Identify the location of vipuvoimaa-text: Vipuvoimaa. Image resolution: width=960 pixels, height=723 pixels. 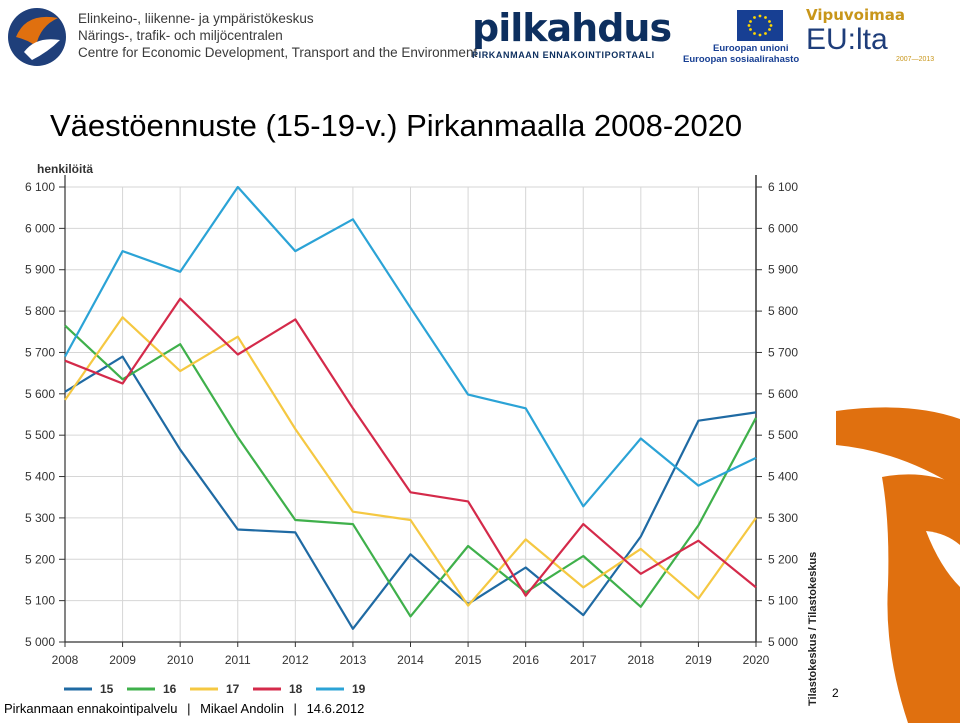
(856, 15).